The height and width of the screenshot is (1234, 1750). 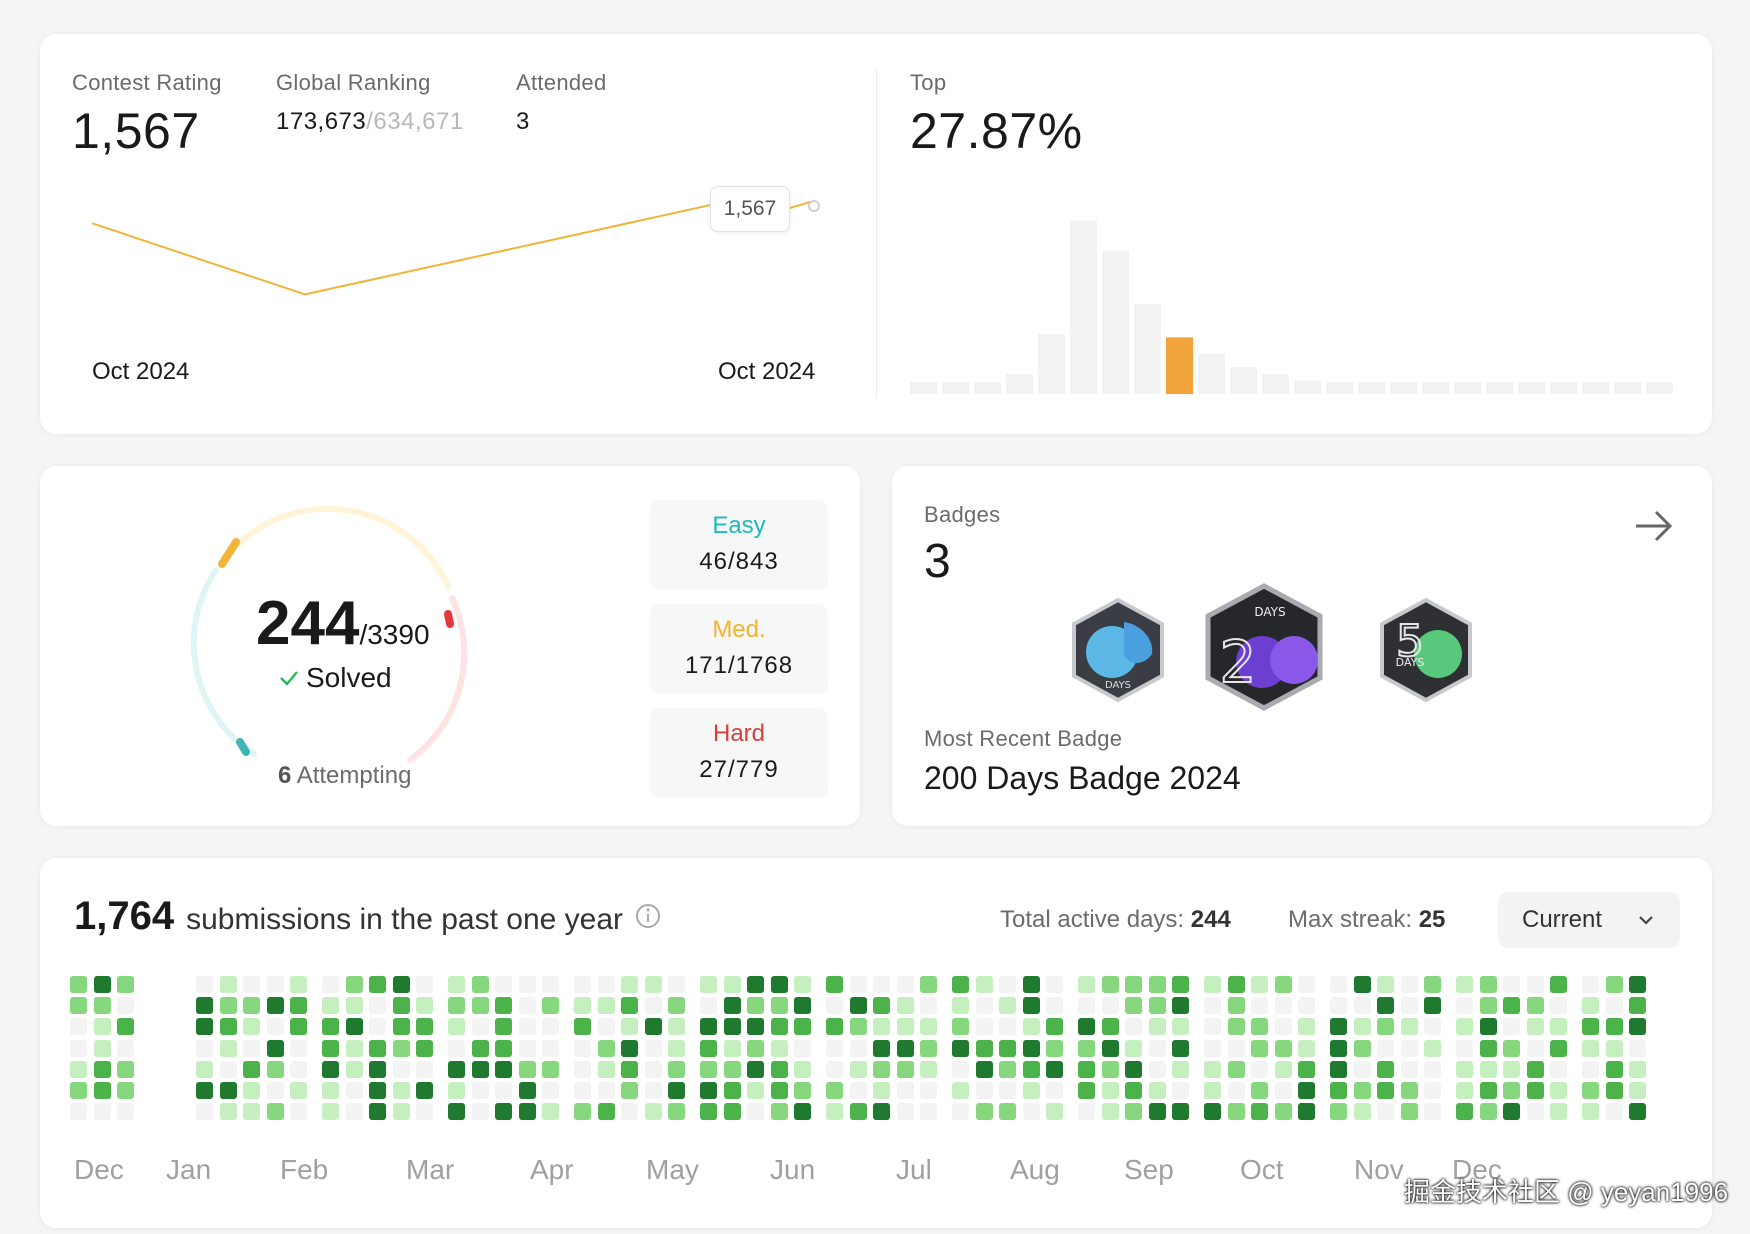 What do you see at coordinates (739, 649) in the screenshot?
I see `medium-difficulty-box: Med. 171/1768` at bounding box center [739, 649].